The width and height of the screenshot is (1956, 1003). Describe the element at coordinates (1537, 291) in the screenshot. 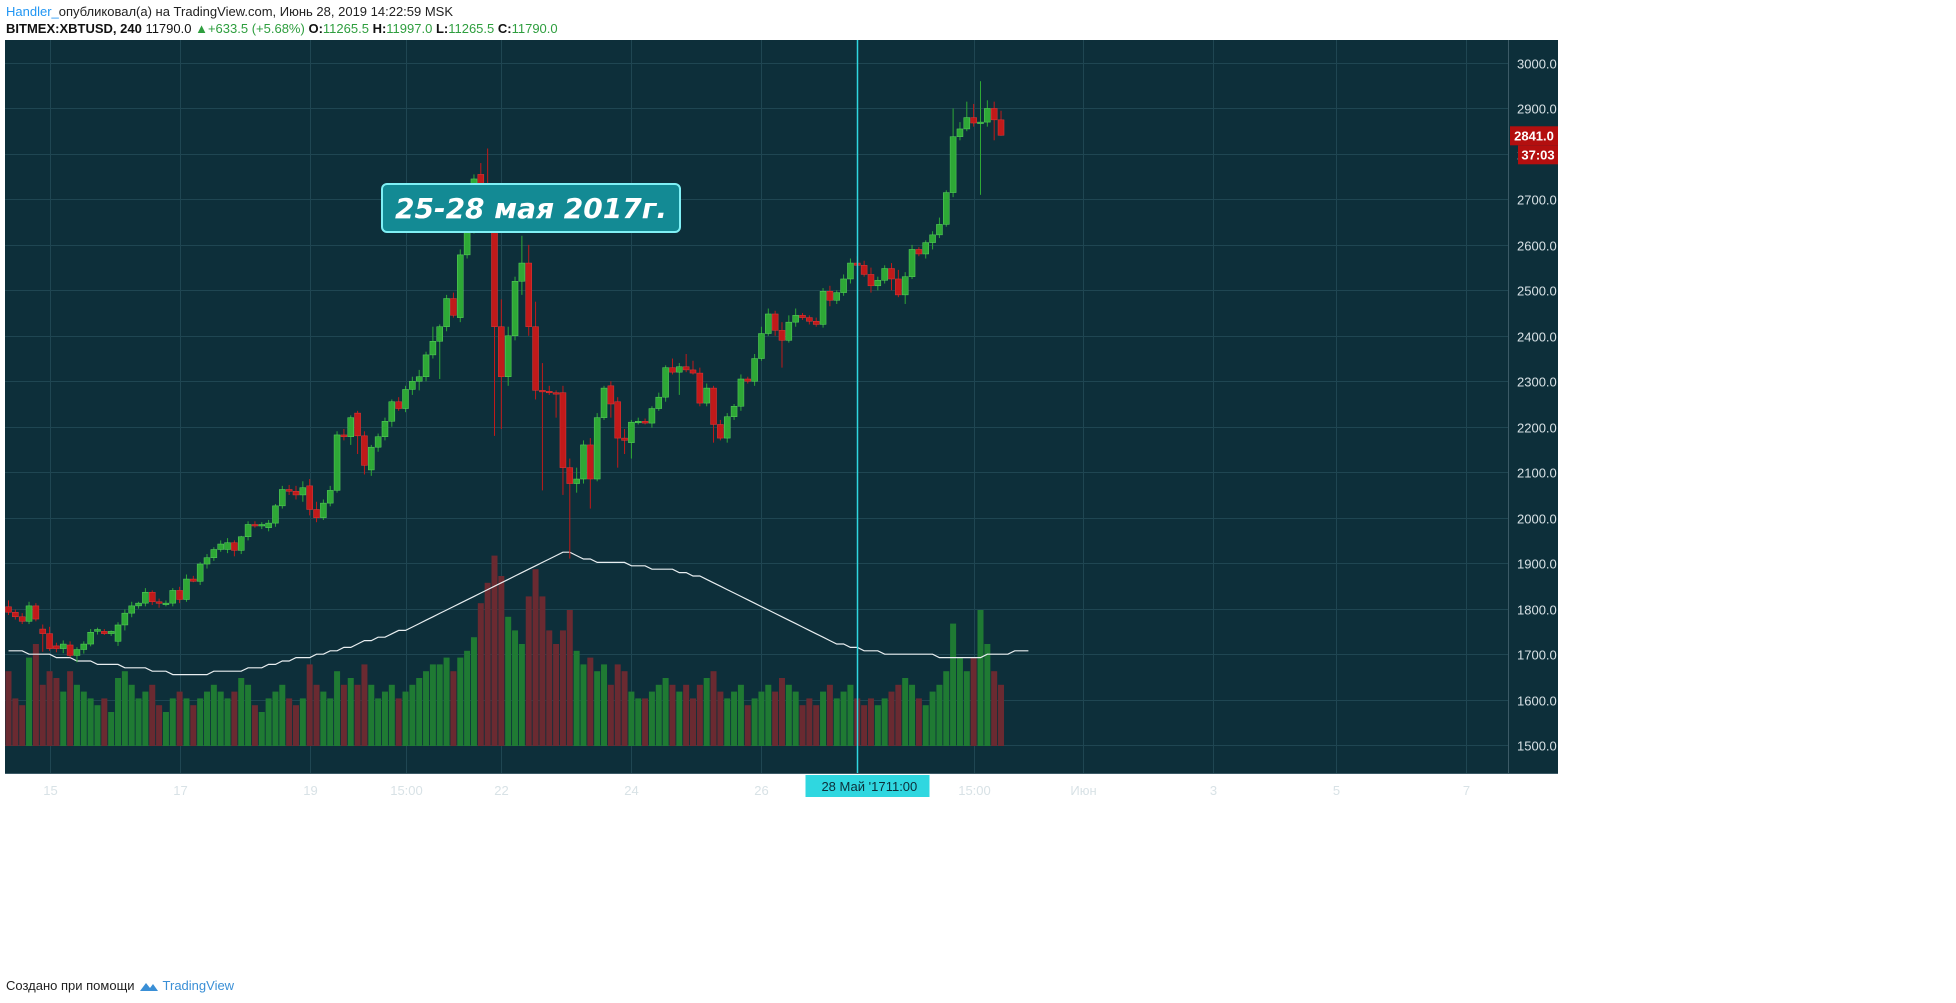

I see `y-tick-label: 2500.0` at that location.